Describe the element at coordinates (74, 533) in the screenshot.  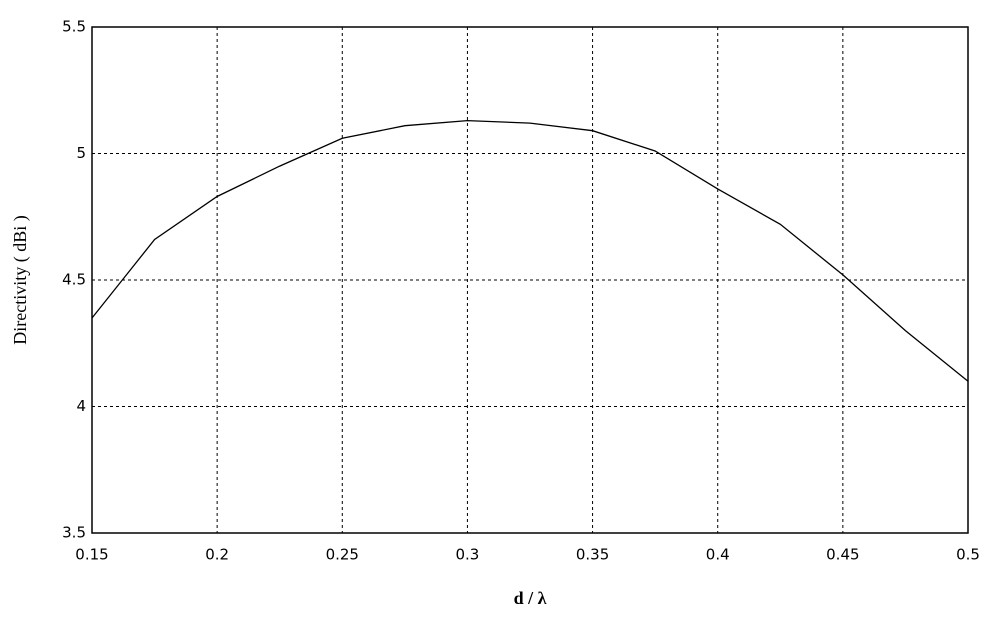
I see `y-tick-label: 3.5` at that location.